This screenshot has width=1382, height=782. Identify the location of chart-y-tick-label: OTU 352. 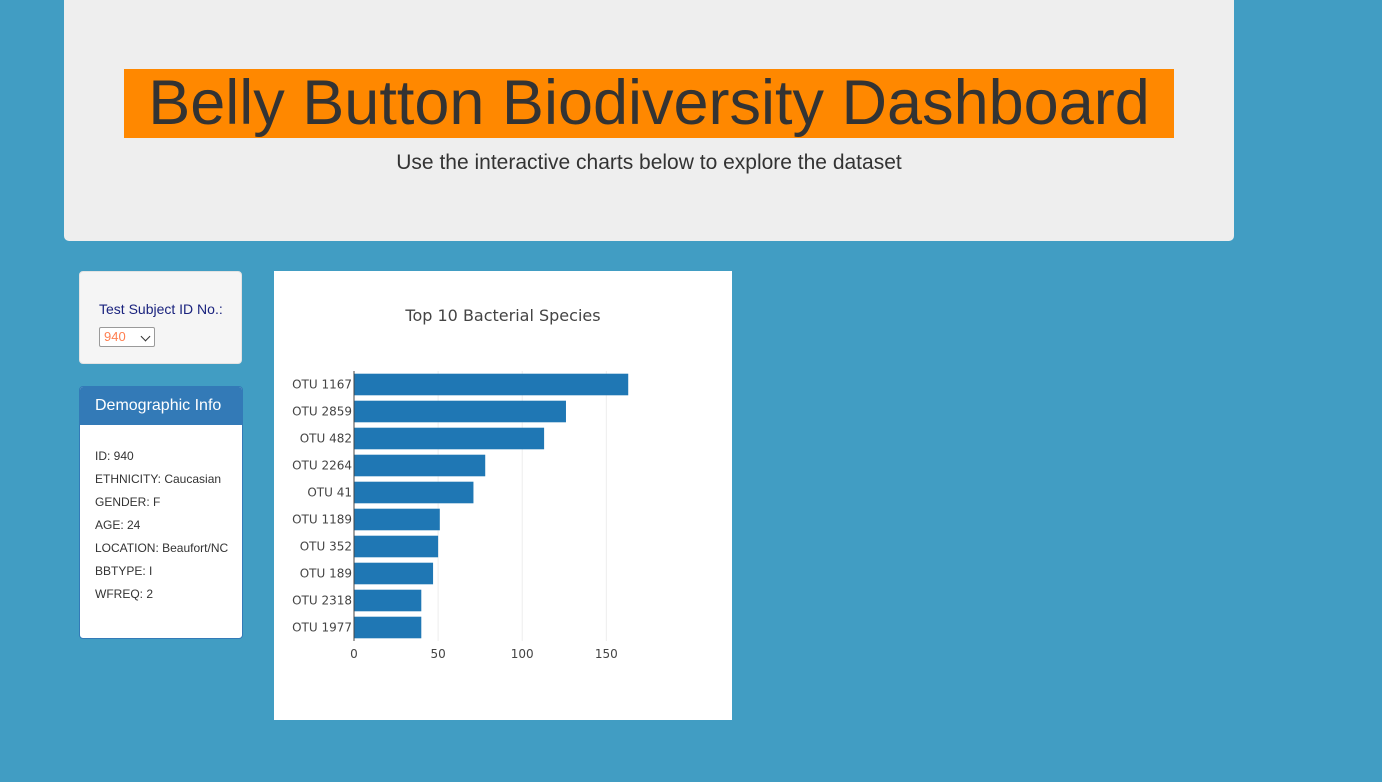
(326, 547).